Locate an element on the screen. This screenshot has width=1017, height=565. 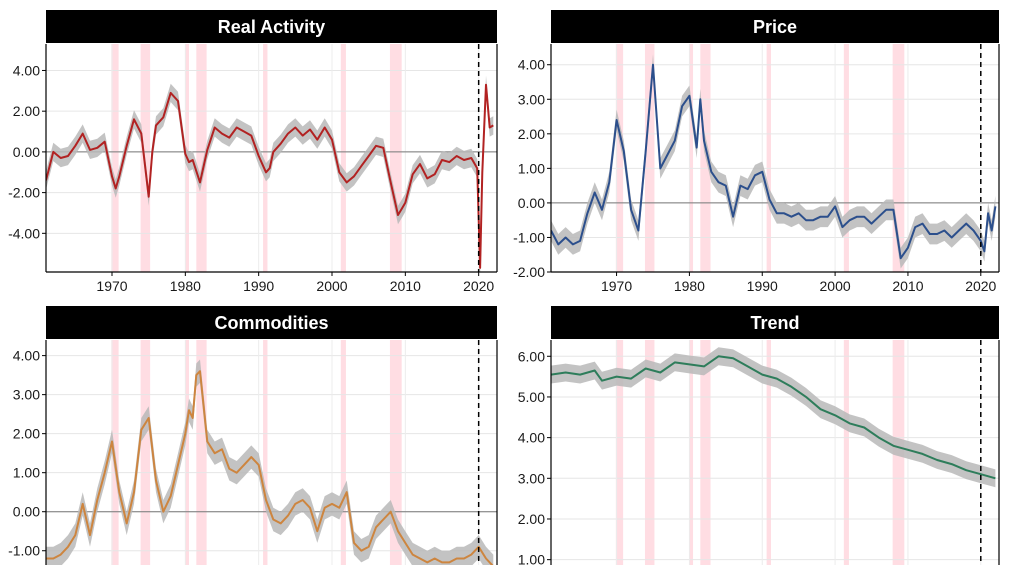
confidence-band is located at coordinates (773, 417).